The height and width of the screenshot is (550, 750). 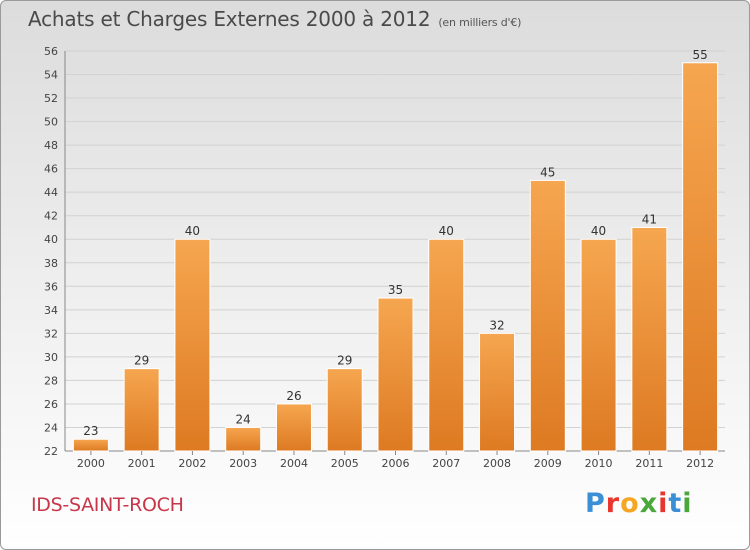 I want to click on y-tick-label: 46, so click(x=51, y=169).